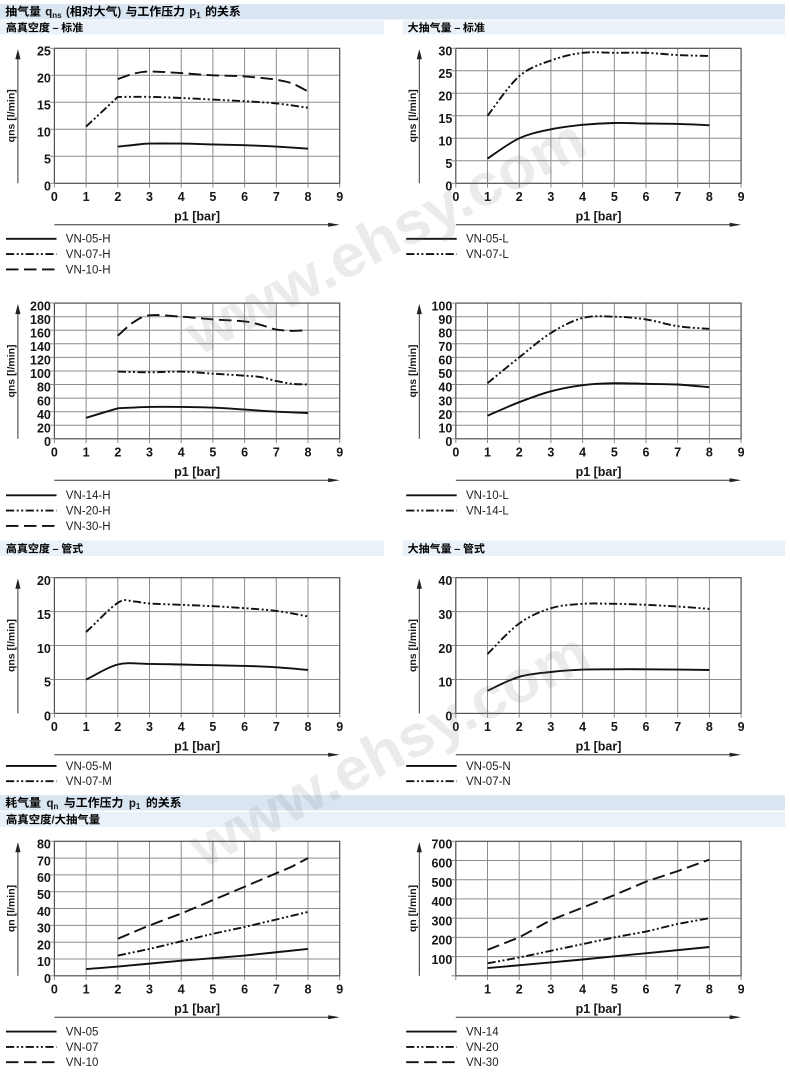  What do you see at coordinates (44, 52) in the screenshot?
I see `svg-text: 25` at bounding box center [44, 52].